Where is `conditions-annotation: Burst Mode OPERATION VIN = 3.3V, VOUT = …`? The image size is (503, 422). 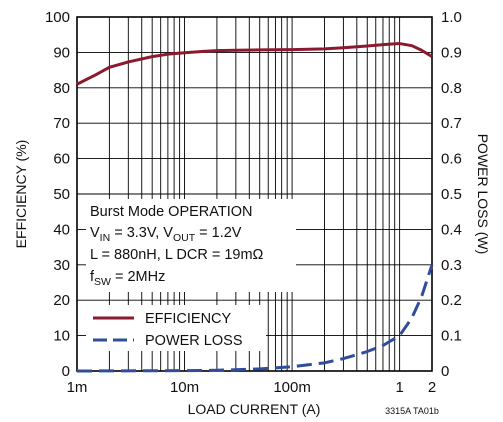
conditions-annotation: Burst Mode OPERATION VIN = 3.3V, VOUT = … is located at coordinates (191, 245).